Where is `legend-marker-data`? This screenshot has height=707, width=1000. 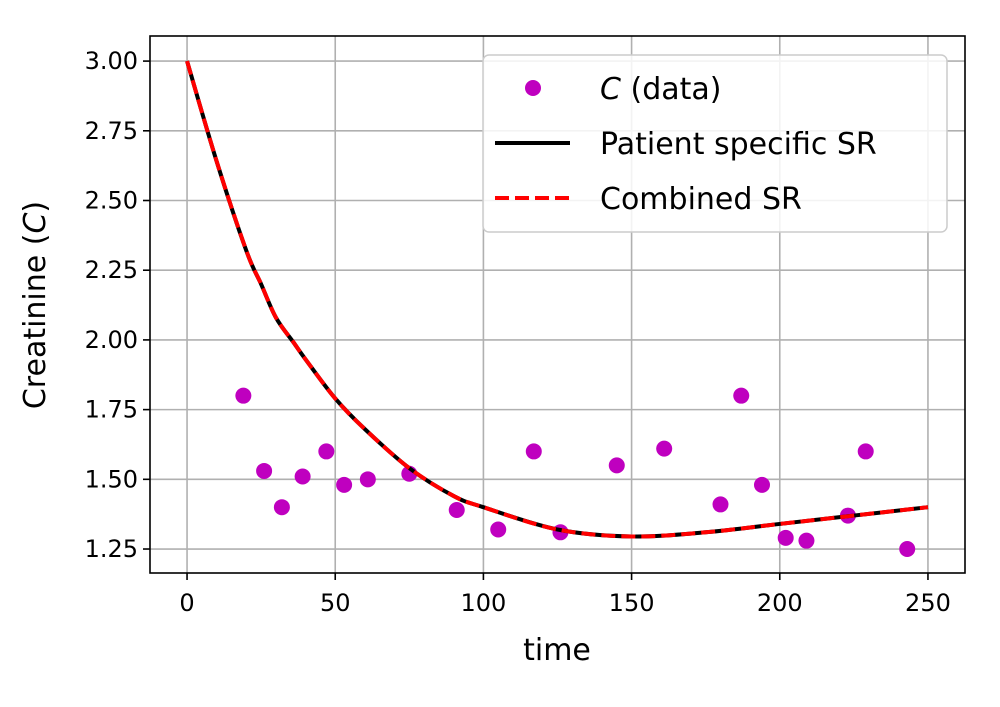 legend-marker-data is located at coordinates (533, 88).